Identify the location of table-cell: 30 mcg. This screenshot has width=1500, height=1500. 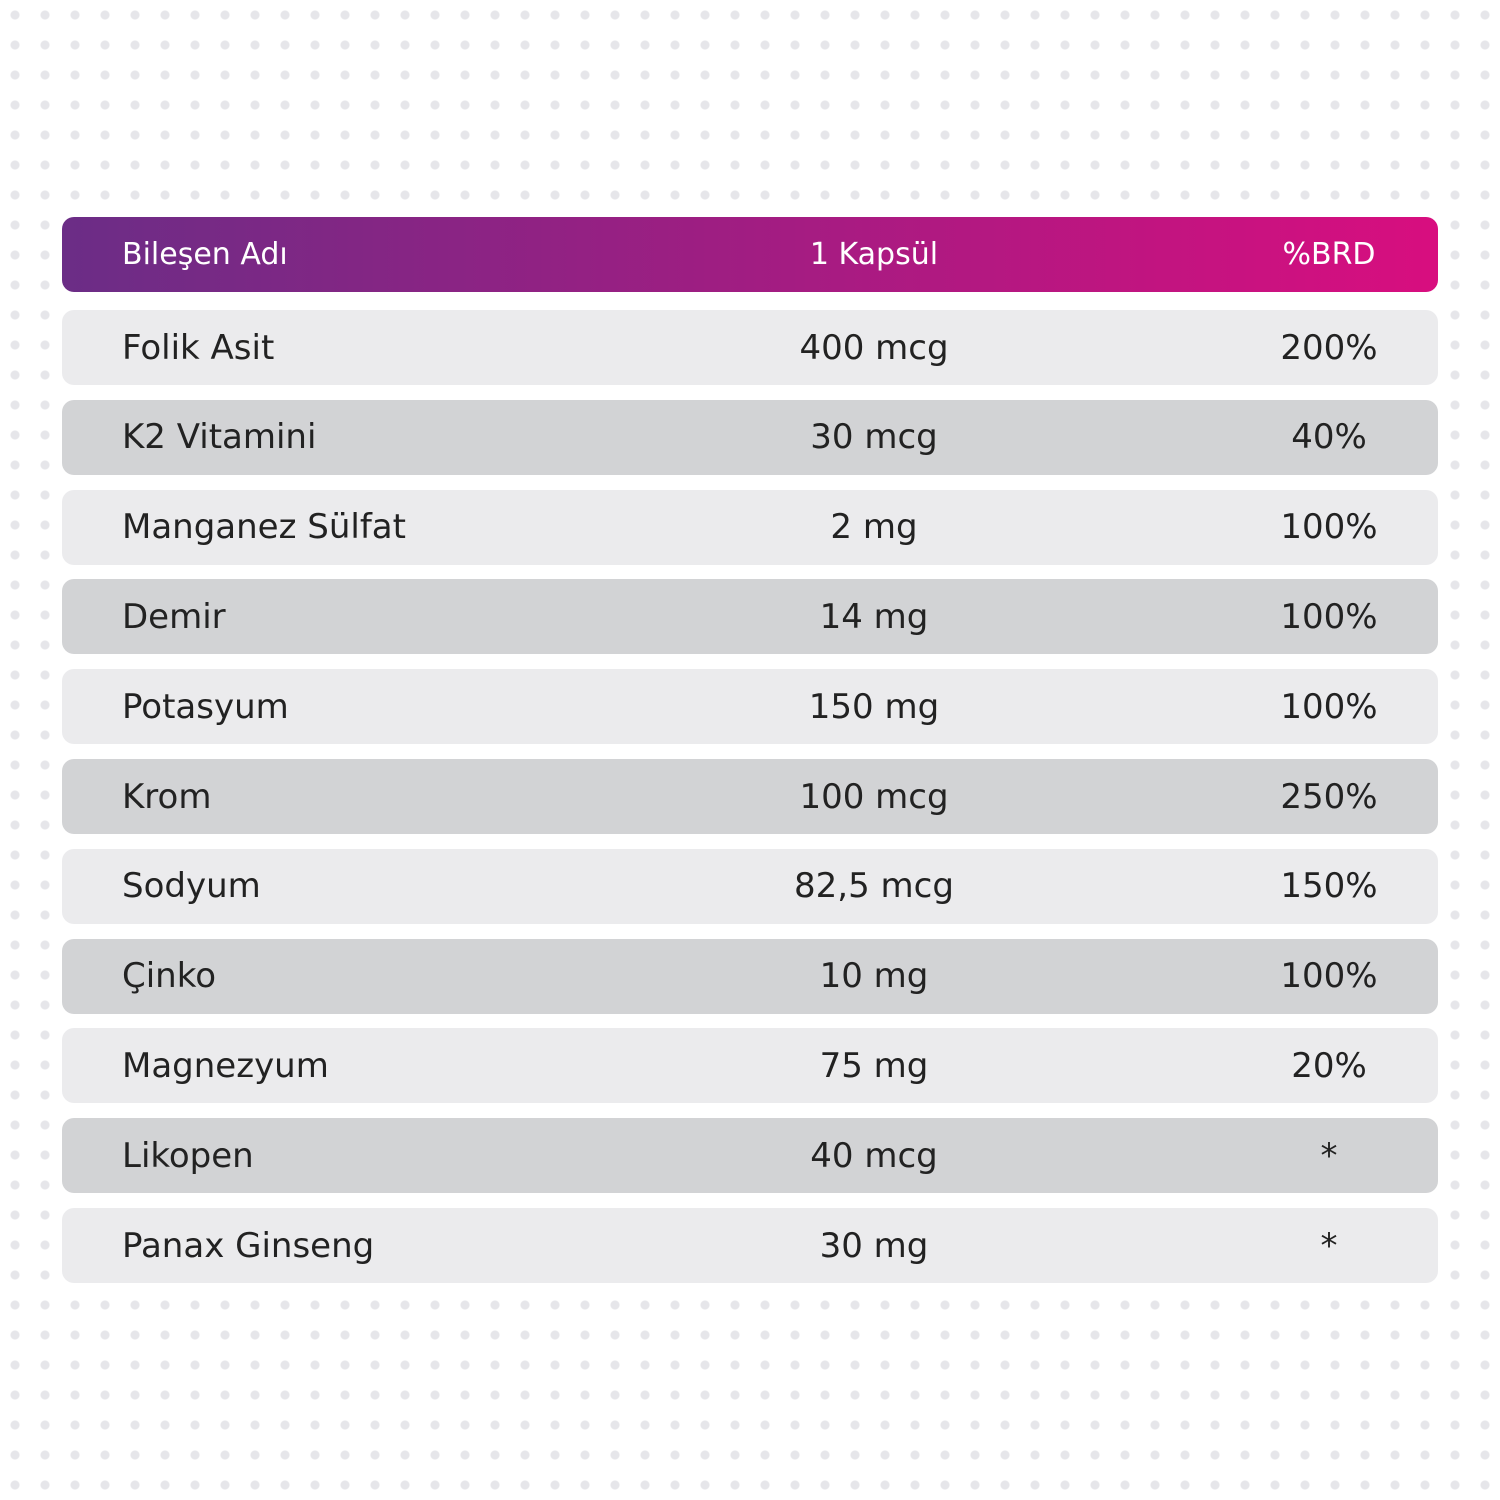
(874, 437).